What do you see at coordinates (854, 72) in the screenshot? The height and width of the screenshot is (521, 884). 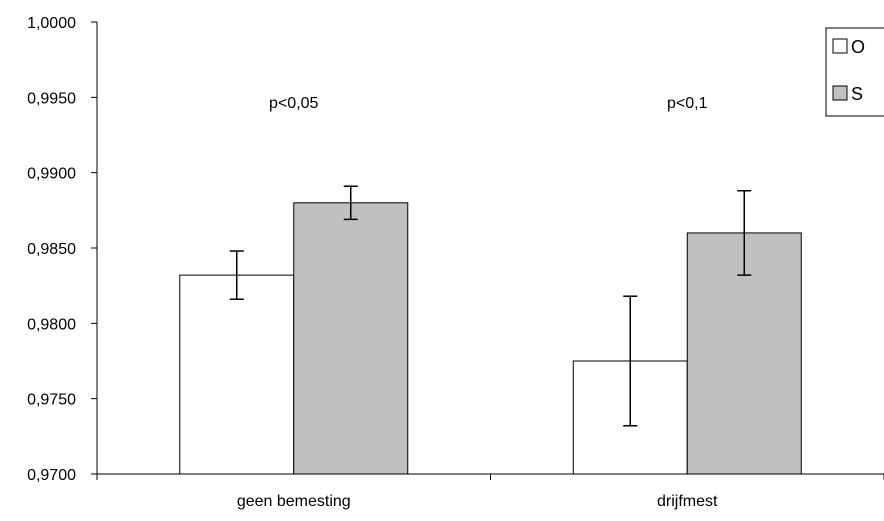 I see `legend: OS` at bounding box center [854, 72].